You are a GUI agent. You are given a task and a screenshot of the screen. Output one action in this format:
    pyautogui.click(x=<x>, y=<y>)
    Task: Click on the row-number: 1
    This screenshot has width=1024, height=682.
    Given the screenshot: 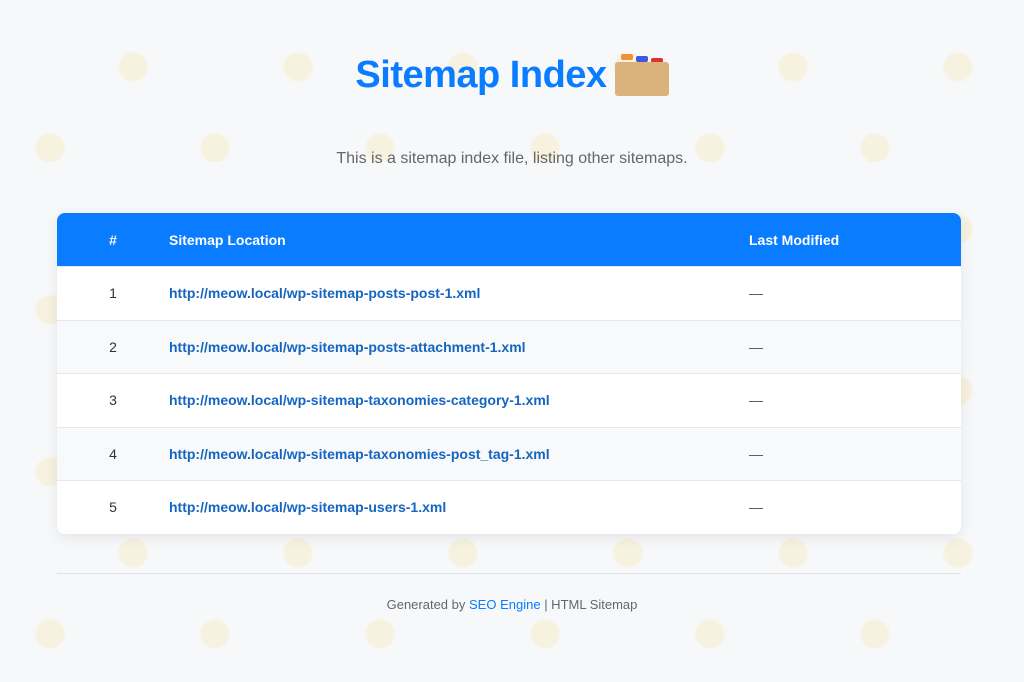 What is the action you would take?
    pyautogui.click(x=113, y=293)
    